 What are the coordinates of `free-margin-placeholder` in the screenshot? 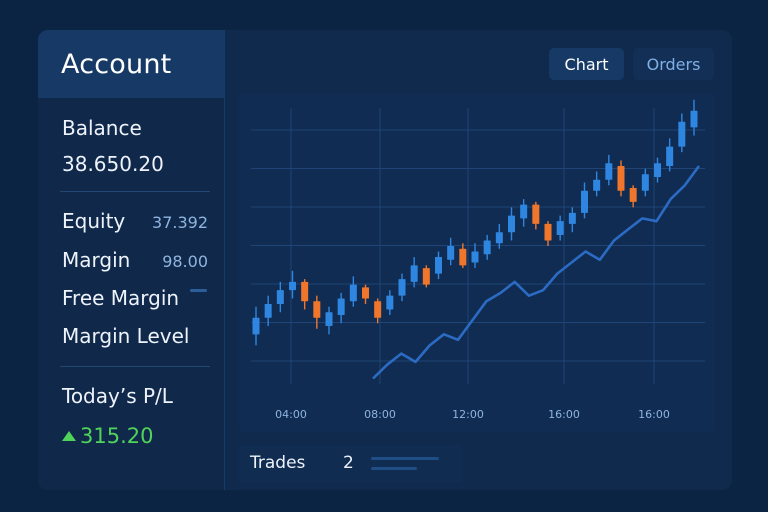 It's located at (198, 290).